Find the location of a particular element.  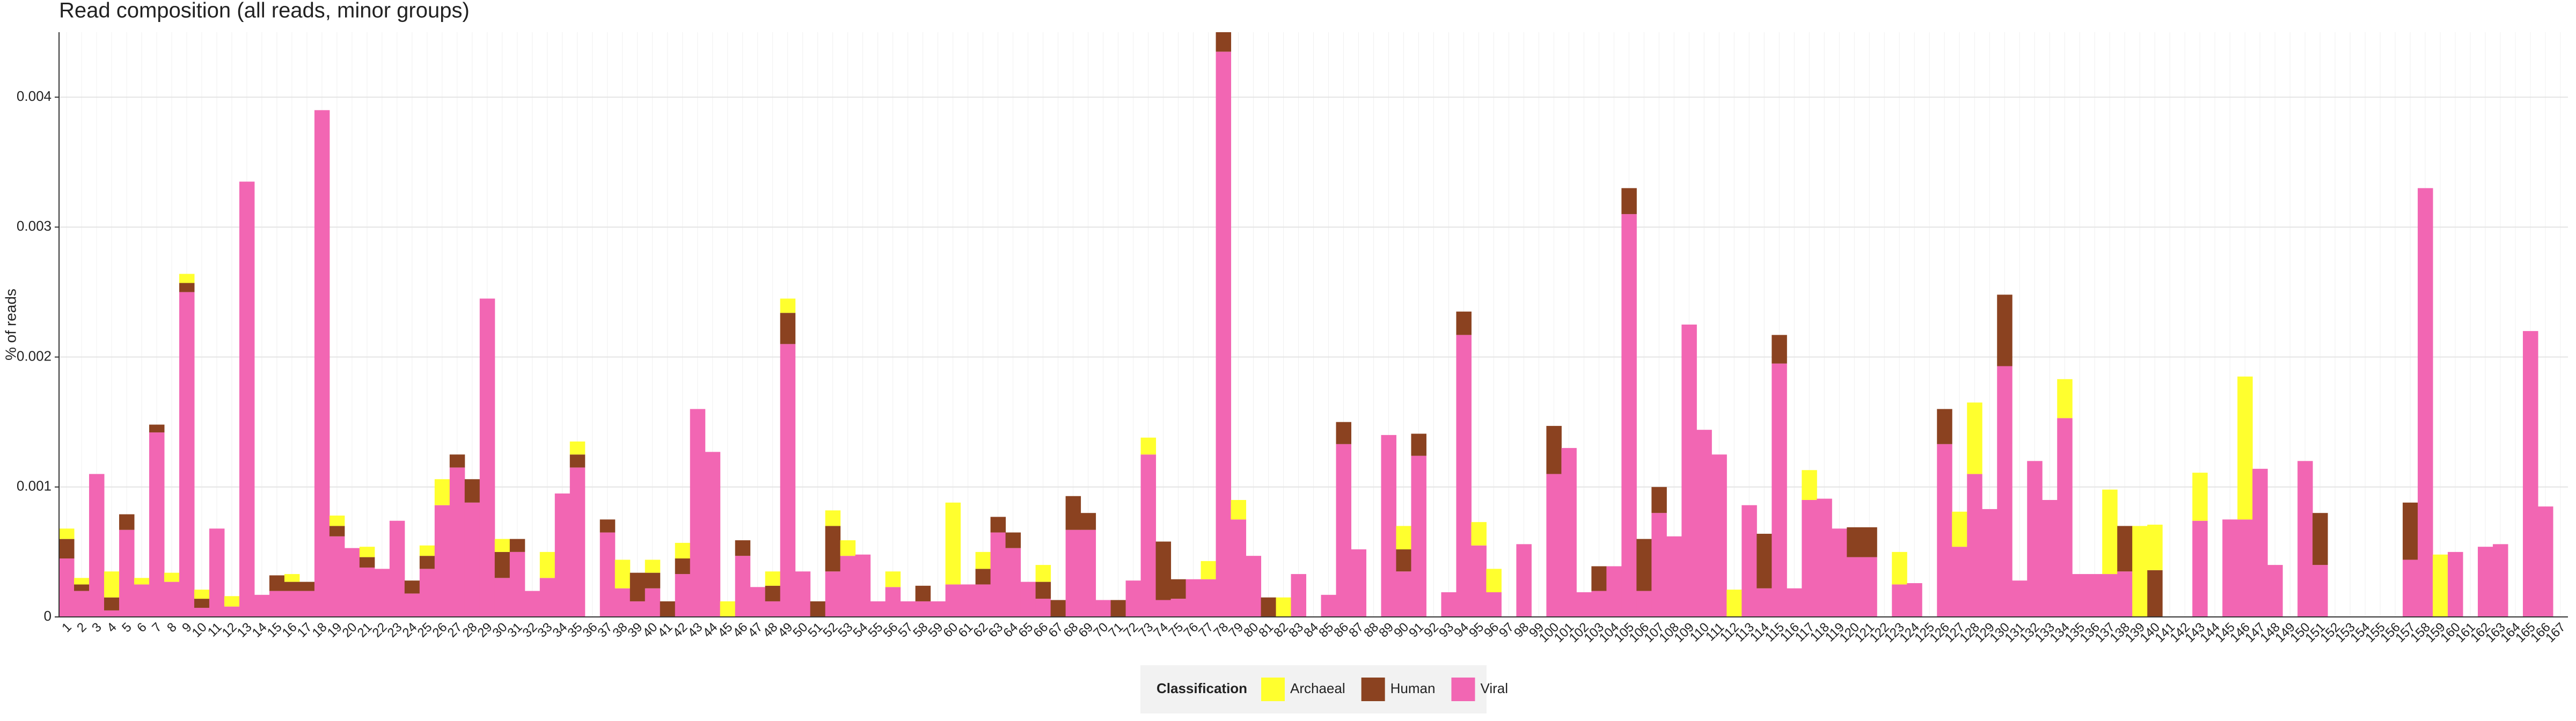

x-tick-label: 3 is located at coordinates (97, 628).